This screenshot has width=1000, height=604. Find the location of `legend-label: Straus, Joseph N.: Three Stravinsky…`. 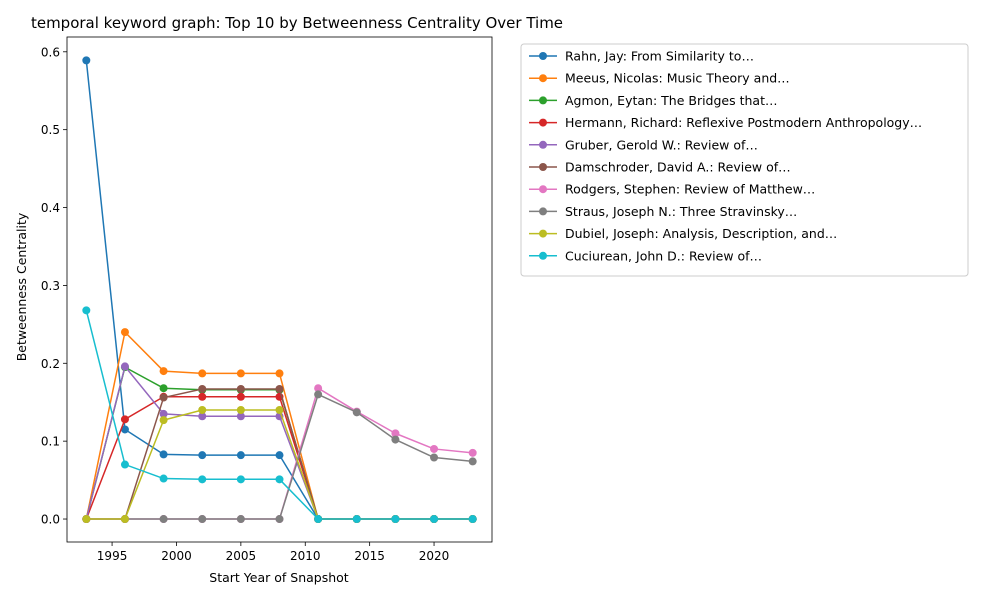

legend-label: Straus, Joseph N.: Three Stravinsky… is located at coordinates (681, 211).